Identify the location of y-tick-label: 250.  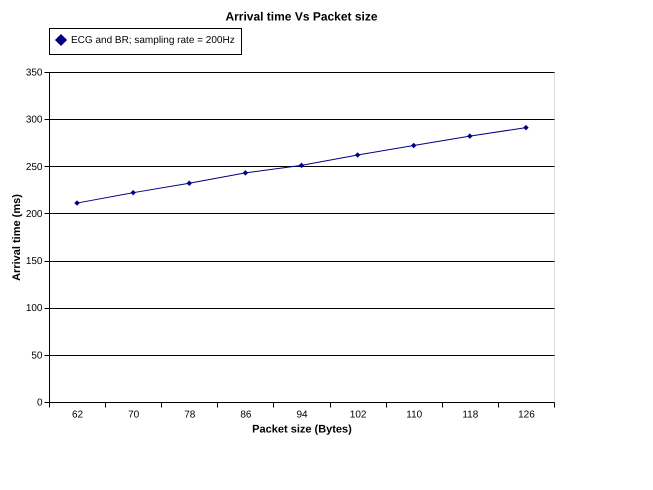
(34, 167).